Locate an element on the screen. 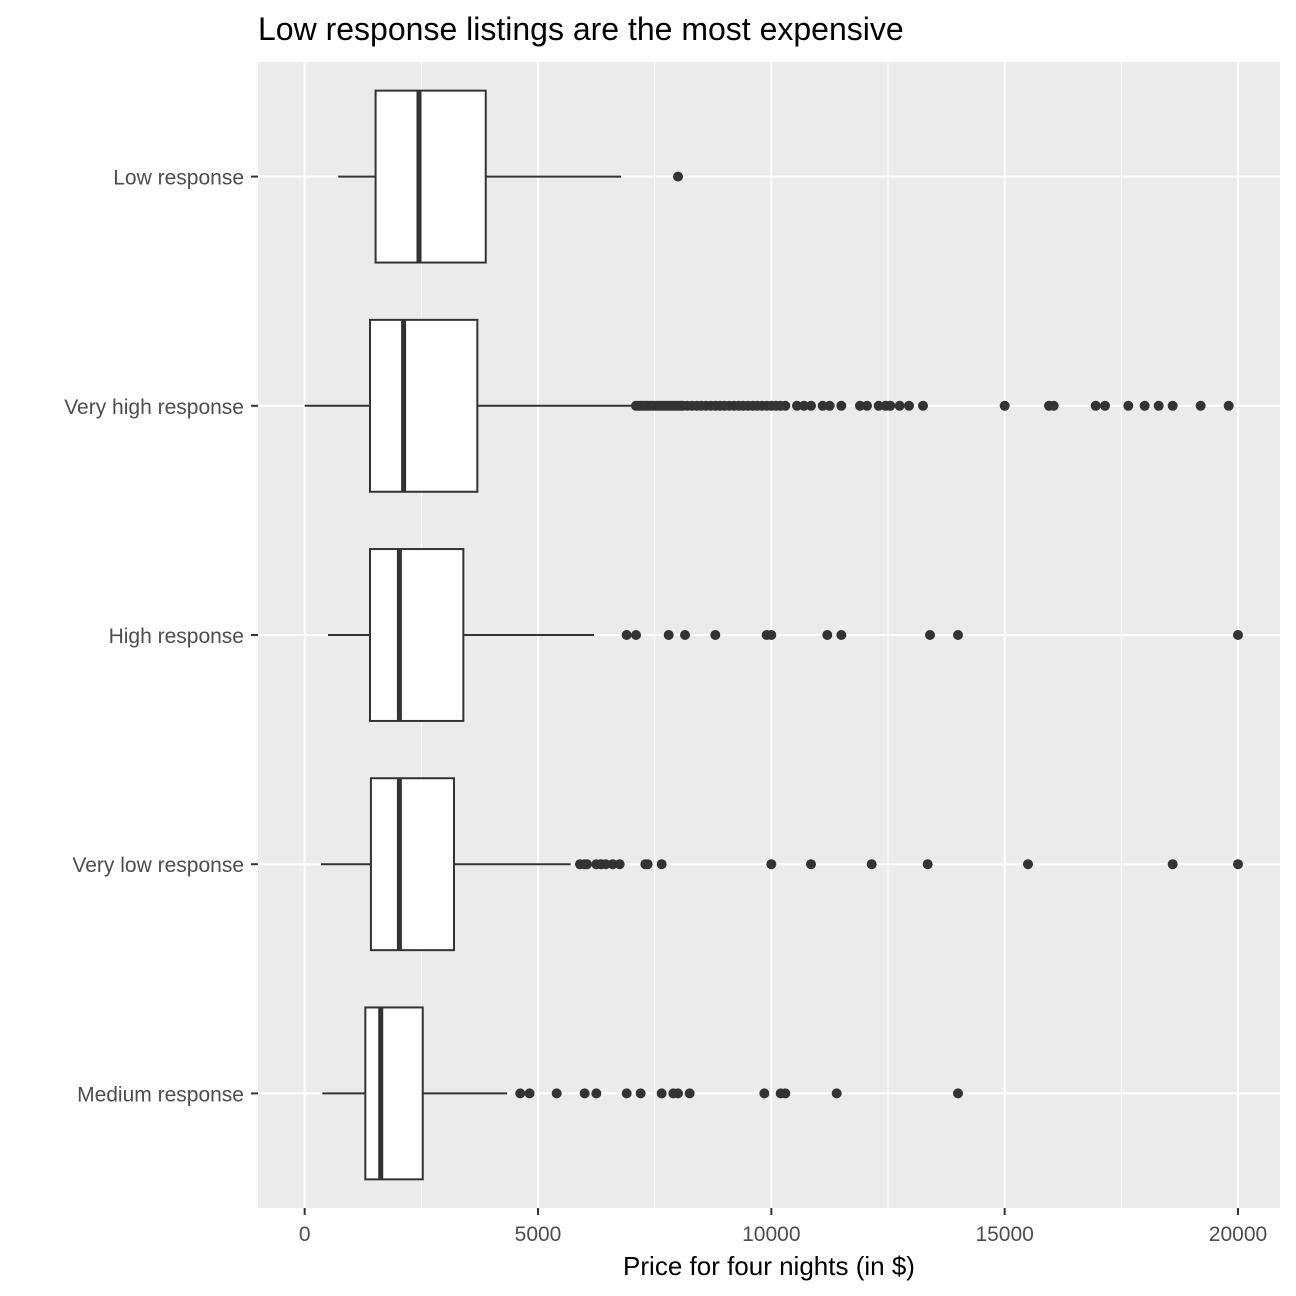 The width and height of the screenshot is (1296, 1296). x-tick-label: 0 is located at coordinates (305, 1234).